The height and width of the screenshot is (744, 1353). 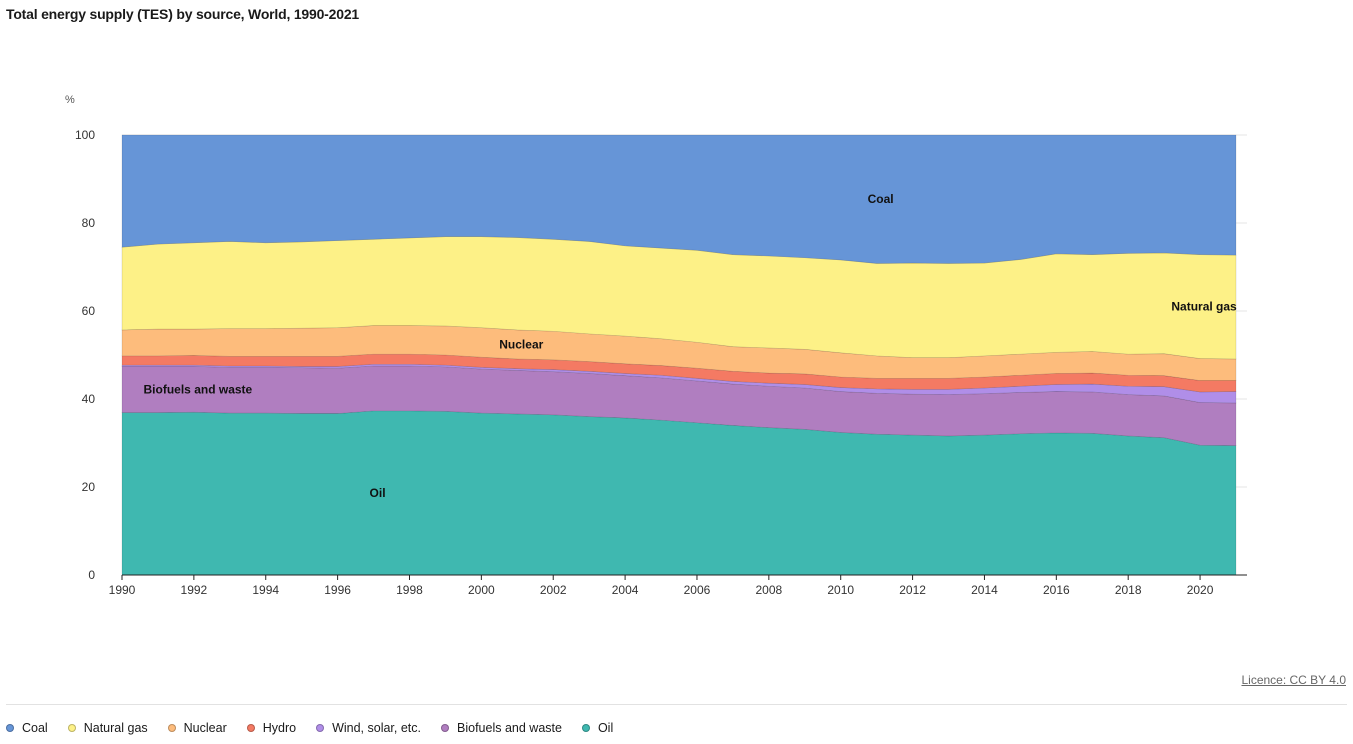 I want to click on x-tick-label-2014: 2014, so click(x=984, y=590).